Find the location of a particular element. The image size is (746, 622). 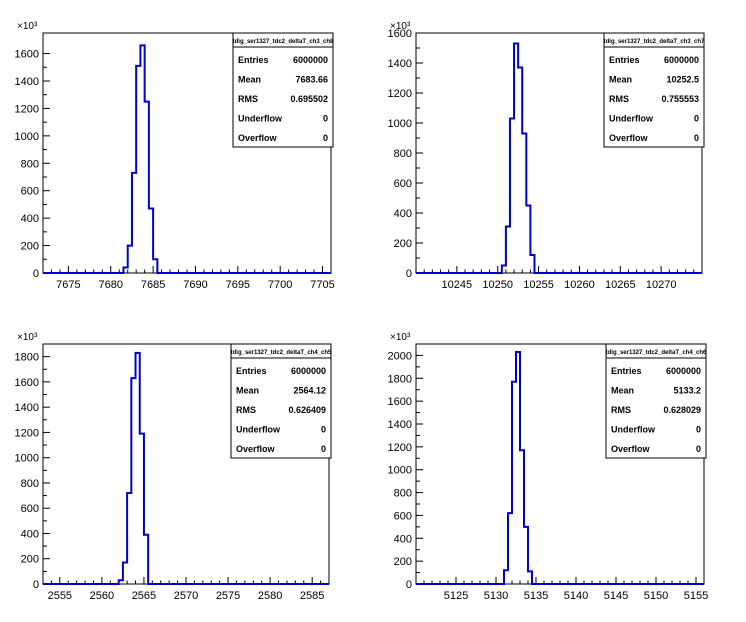

x-tick-label: 7705 is located at coordinates (322, 285).